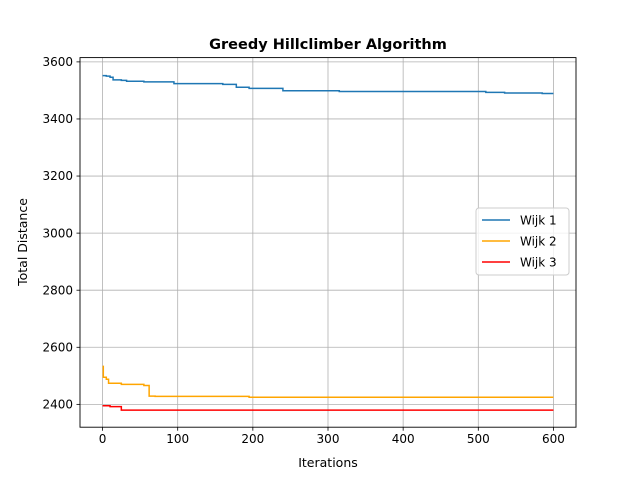 The height and width of the screenshot is (480, 640). I want to click on legend-label-1: Wijk 1, so click(538, 220).